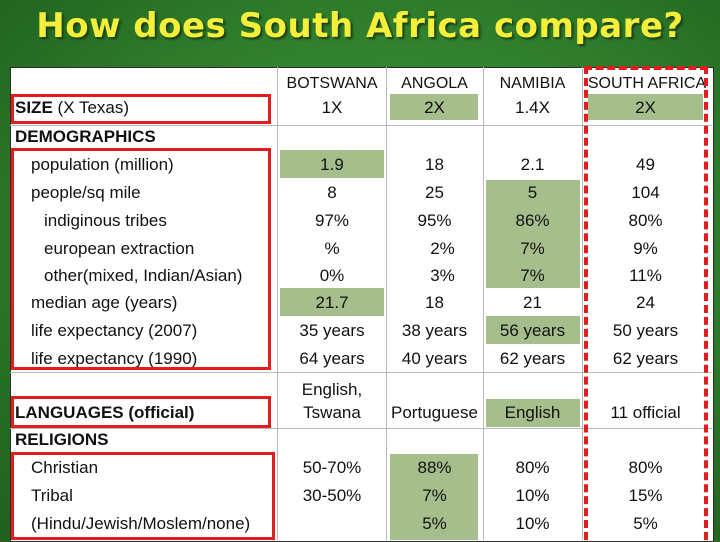 This screenshot has height=542, width=720. I want to click on row-label-indigenous: indiginous tribes, so click(105, 220).